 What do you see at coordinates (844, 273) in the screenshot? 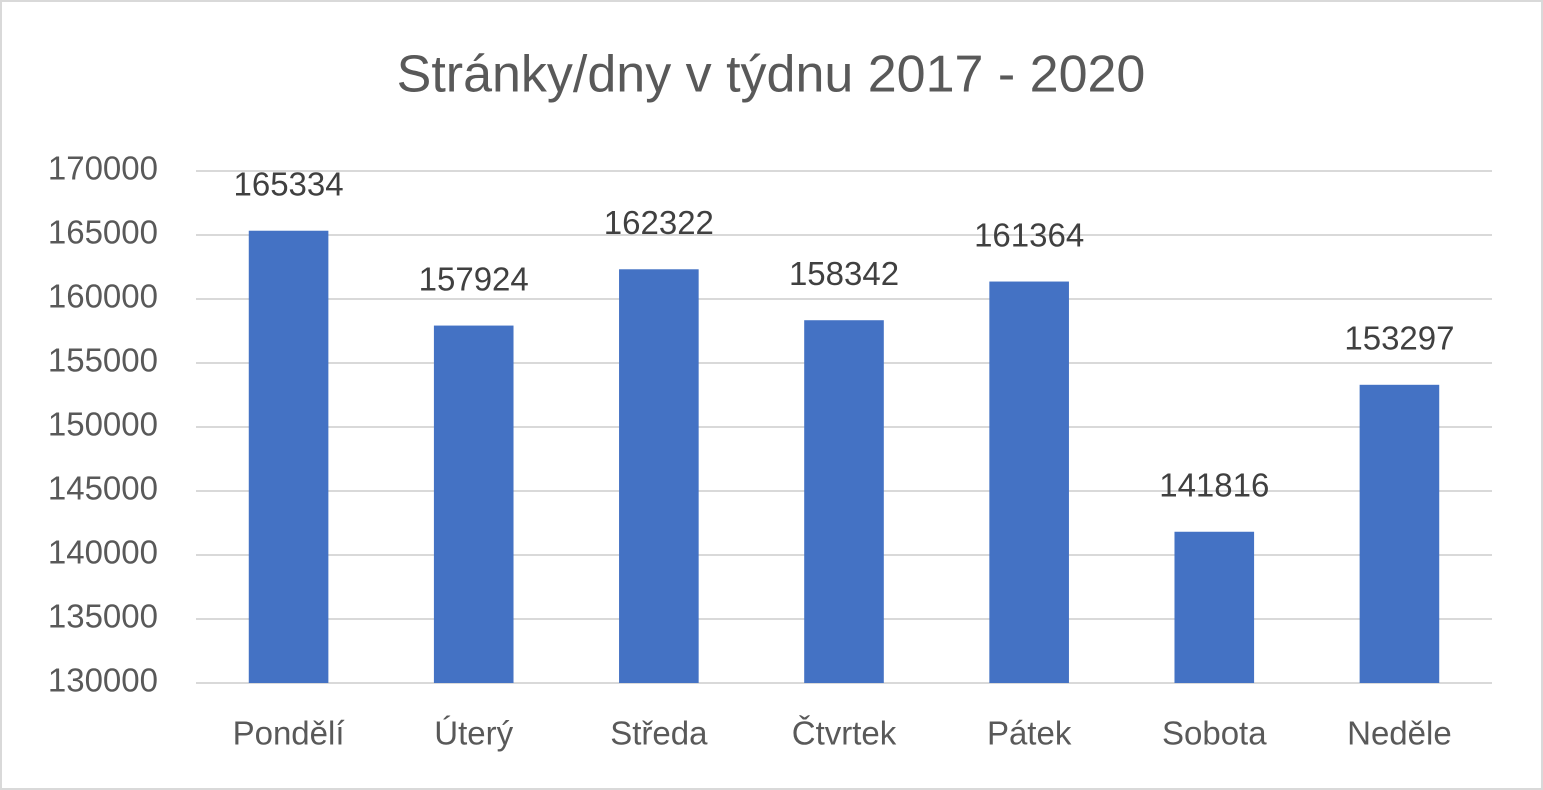
I see `data-label: 158342` at bounding box center [844, 273].